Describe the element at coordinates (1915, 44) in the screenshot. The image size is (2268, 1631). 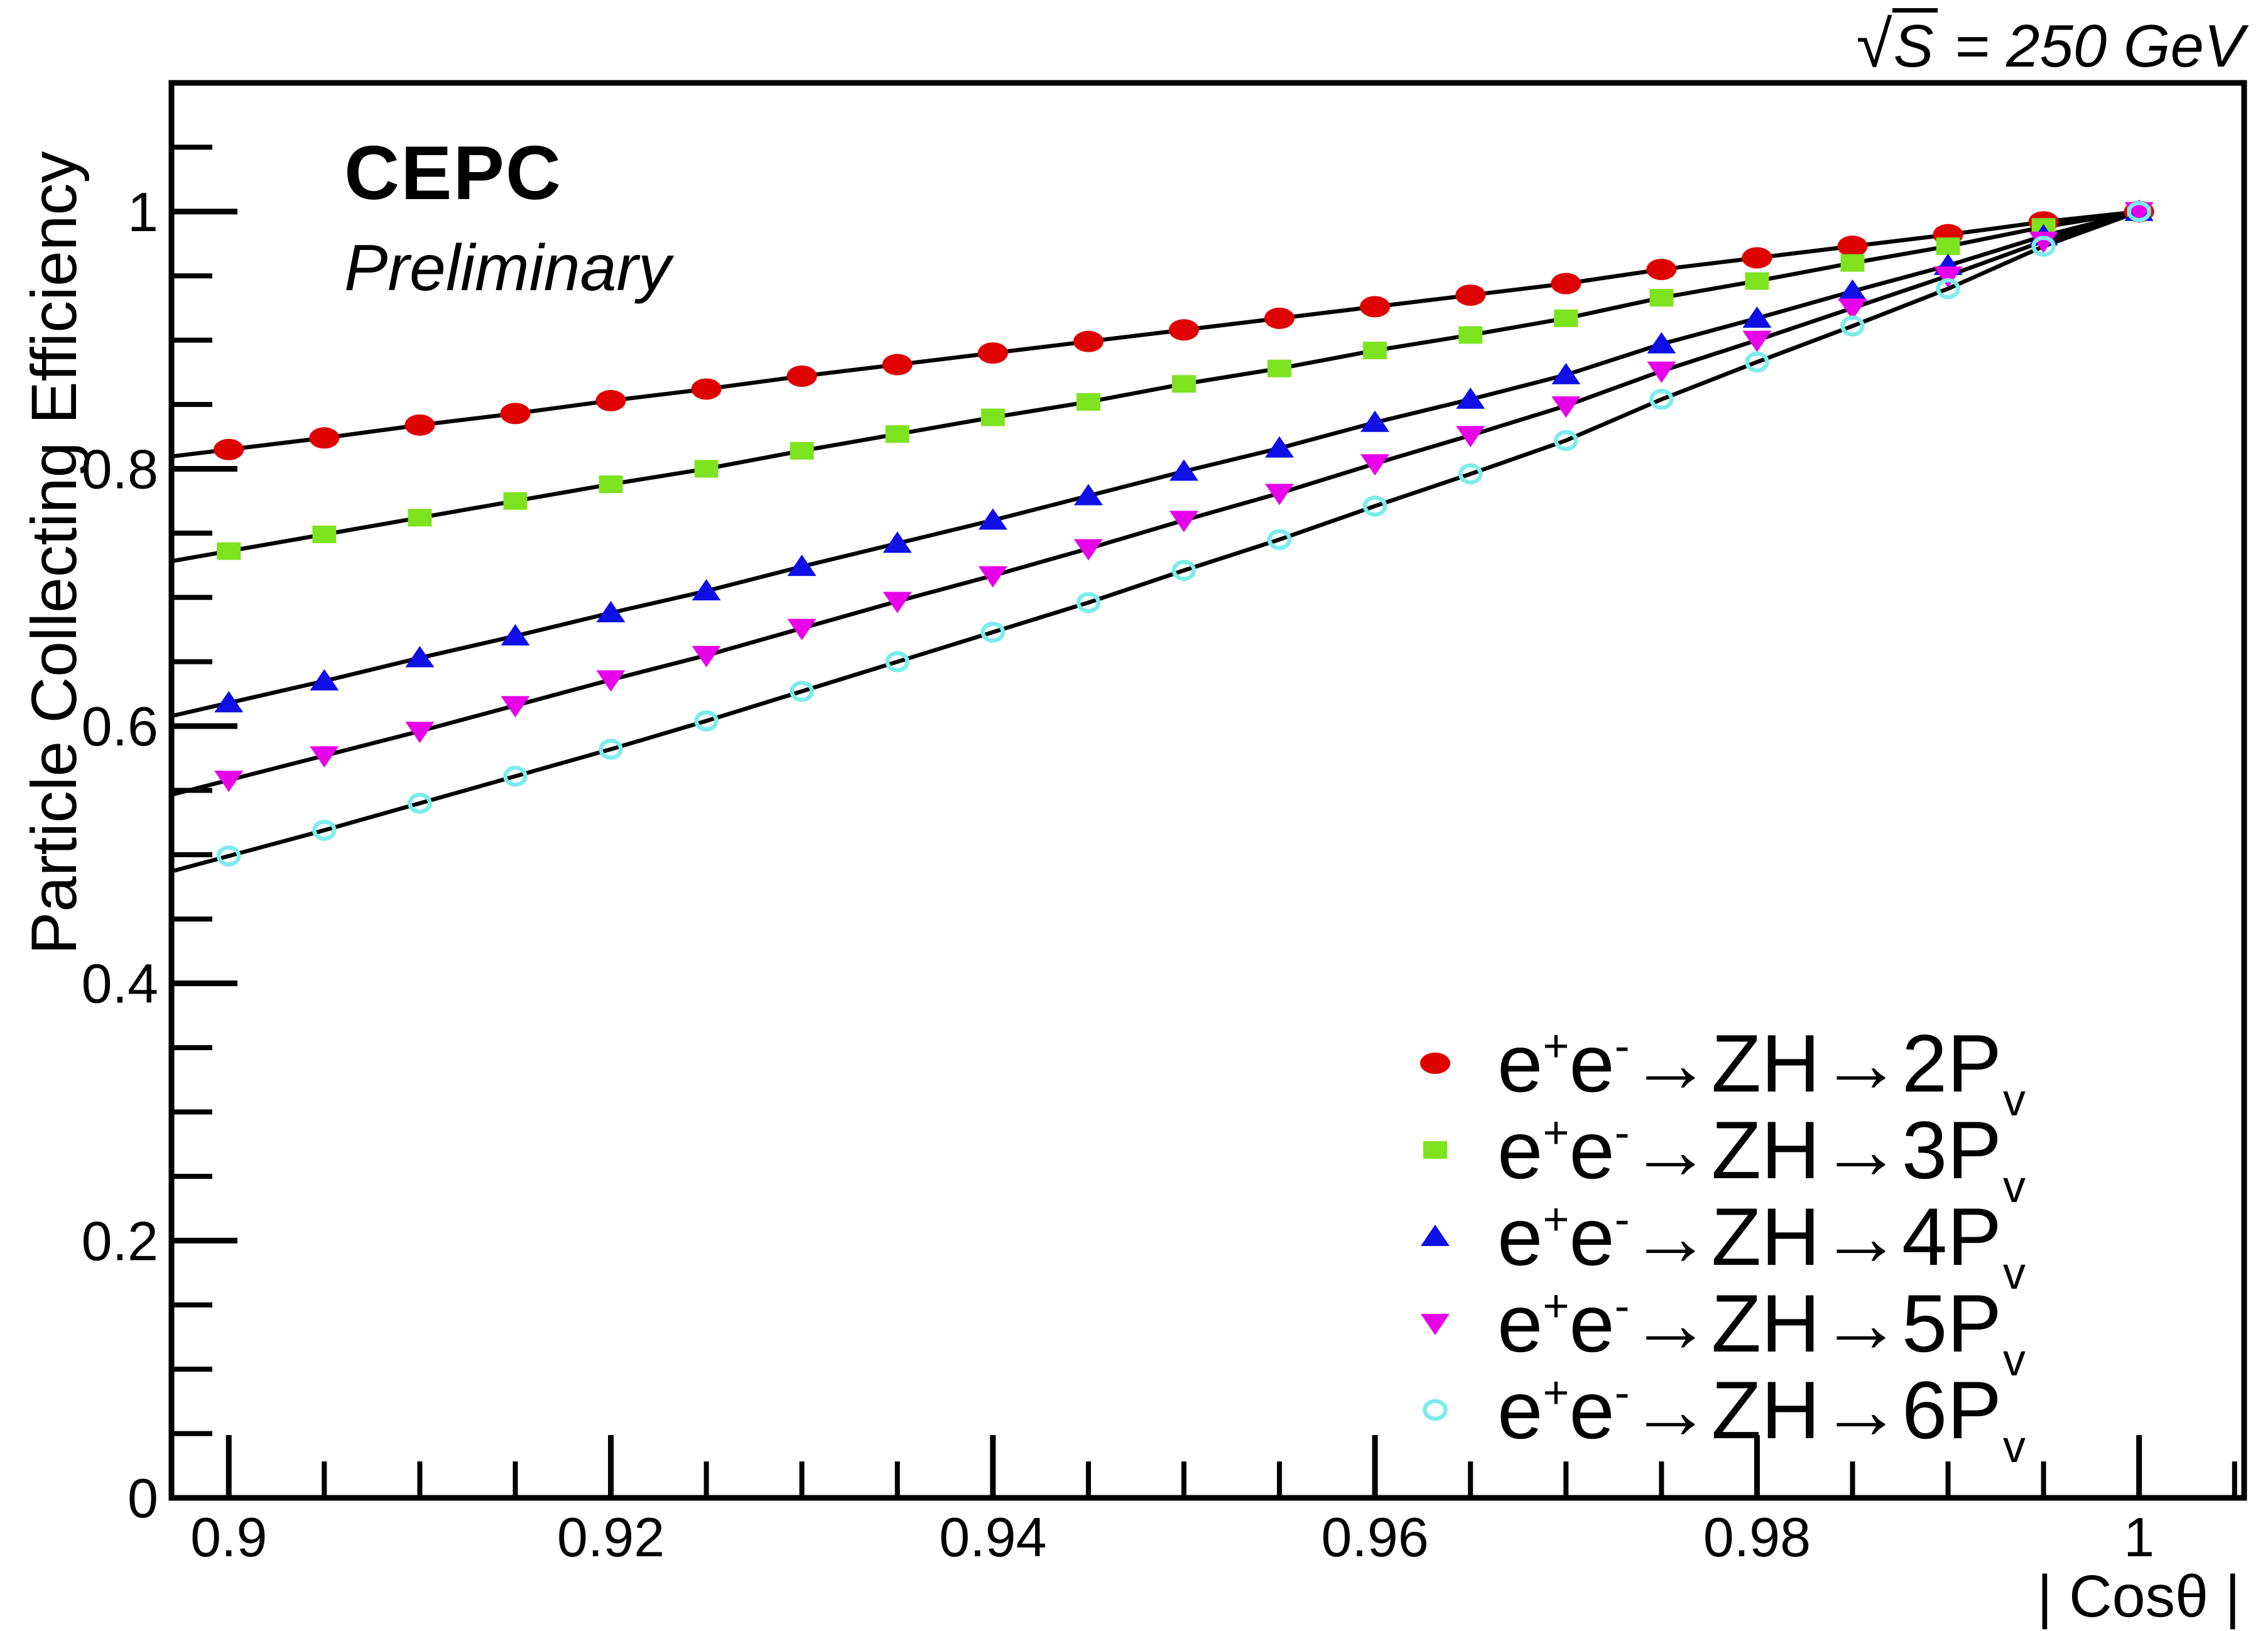
I see `energy-radicand: S` at that location.